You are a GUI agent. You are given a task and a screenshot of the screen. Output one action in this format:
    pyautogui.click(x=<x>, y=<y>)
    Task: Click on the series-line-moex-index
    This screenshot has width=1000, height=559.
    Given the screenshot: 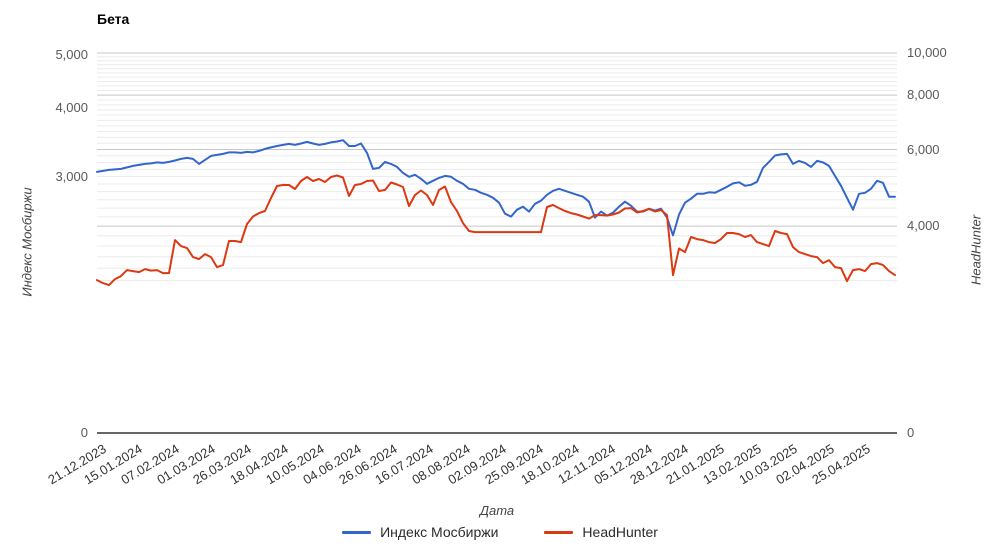 What is the action you would take?
    pyautogui.click(x=496, y=188)
    